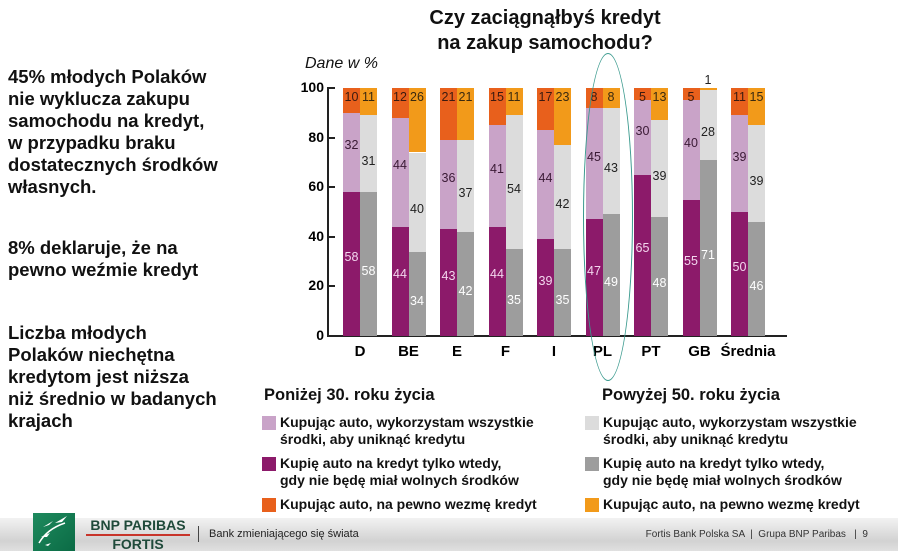 The height and width of the screenshot is (551, 898). Describe the element at coordinates (562, 299) in the screenshot. I see `bar-value-label: 35` at that location.